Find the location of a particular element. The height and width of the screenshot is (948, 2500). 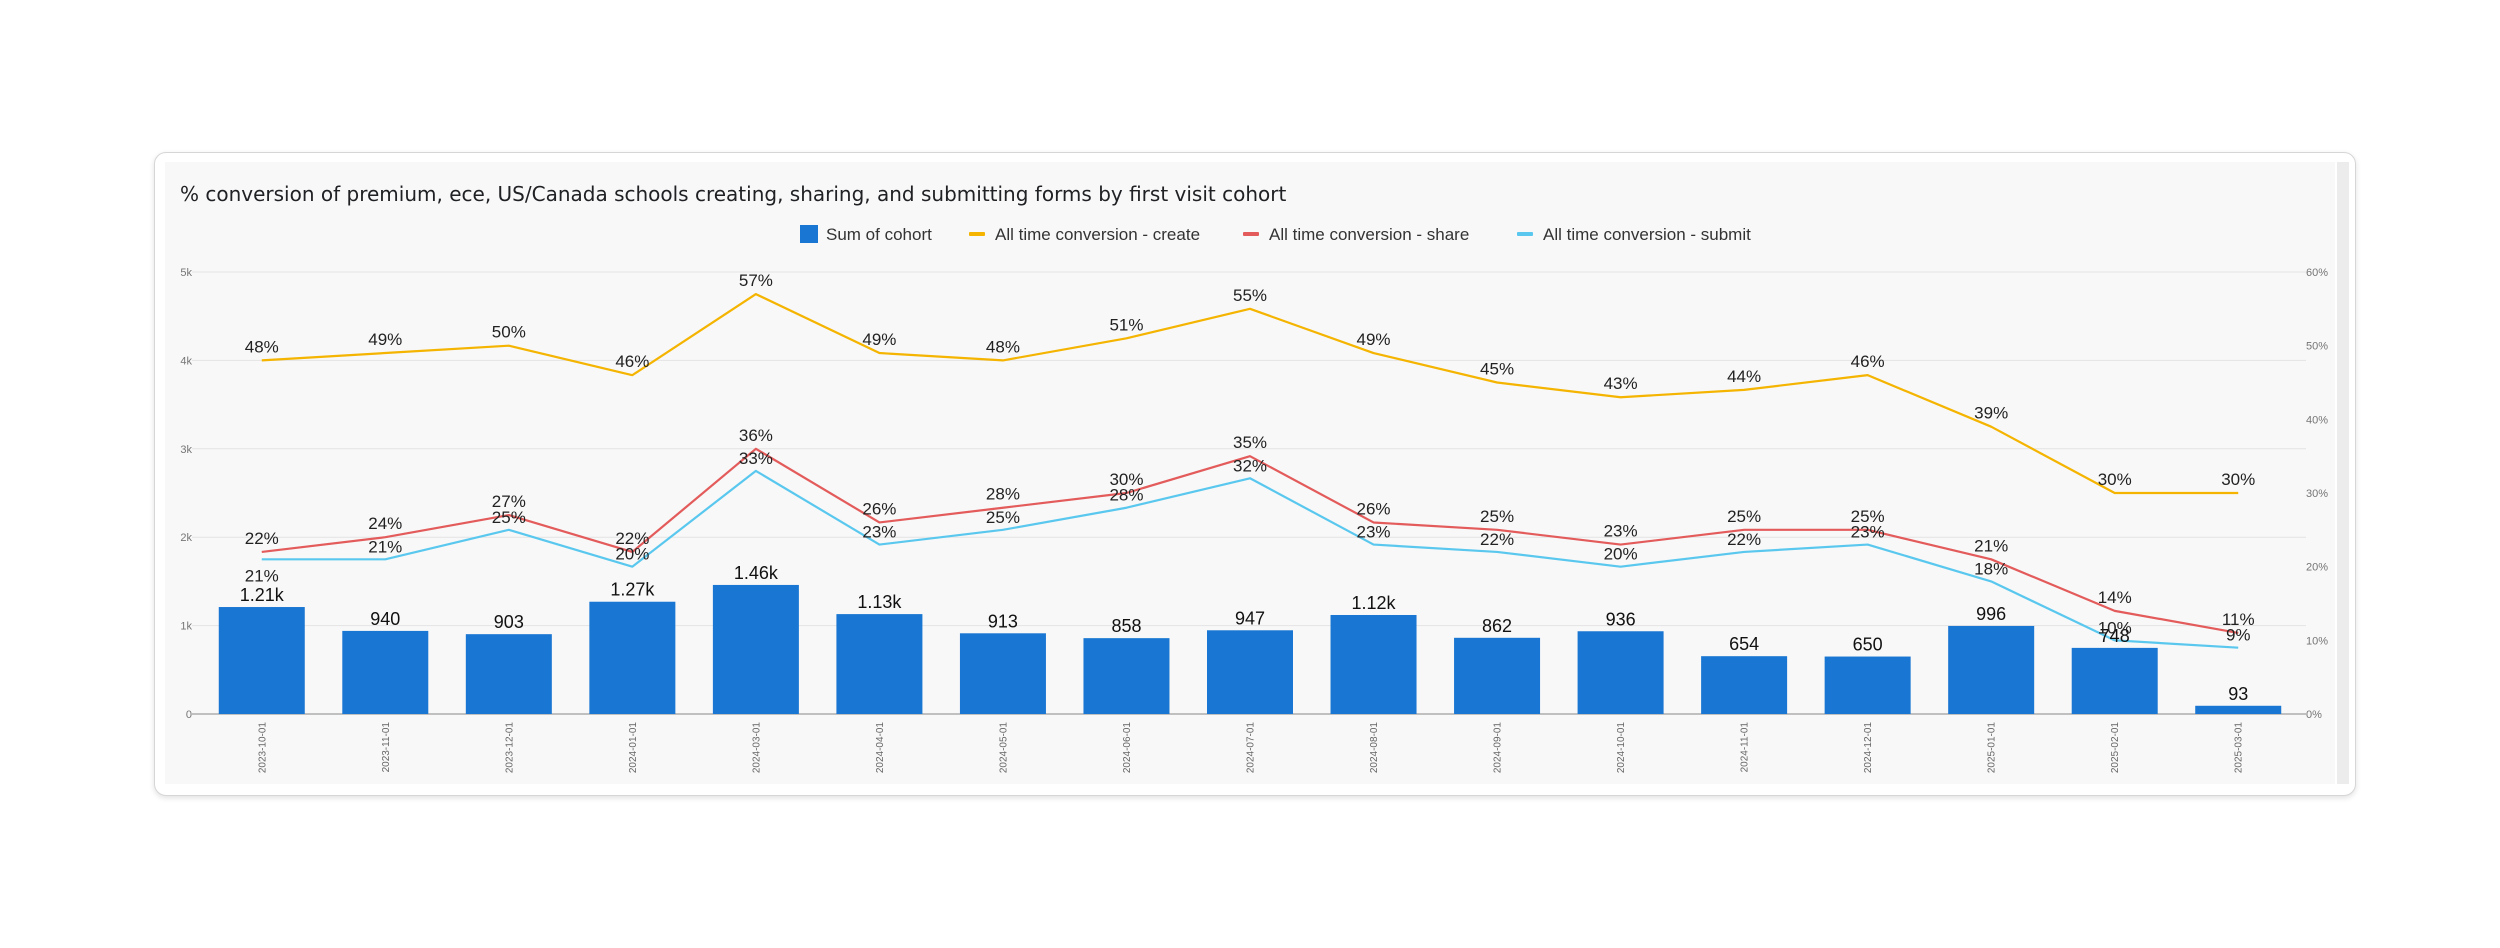

line-data-label: 35% is located at coordinates (1250, 442).